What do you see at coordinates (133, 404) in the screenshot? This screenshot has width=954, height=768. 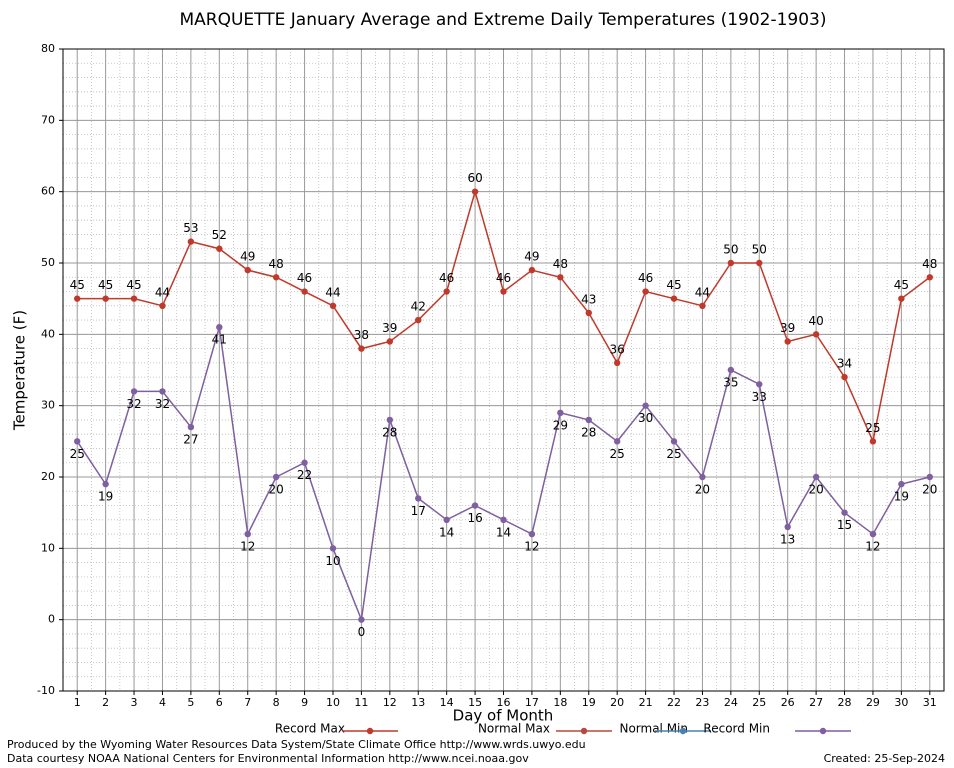 I see `data-label: 32` at bounding box center [133, 404].